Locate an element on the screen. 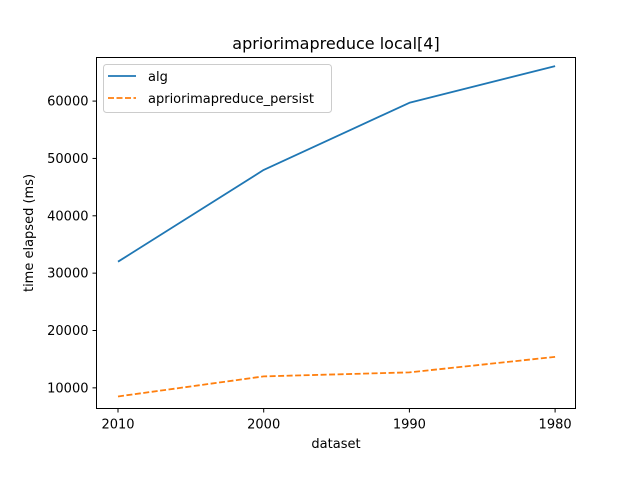 This screenshot has width=640, height=480. legend-box is located at coordinates (217, 88).